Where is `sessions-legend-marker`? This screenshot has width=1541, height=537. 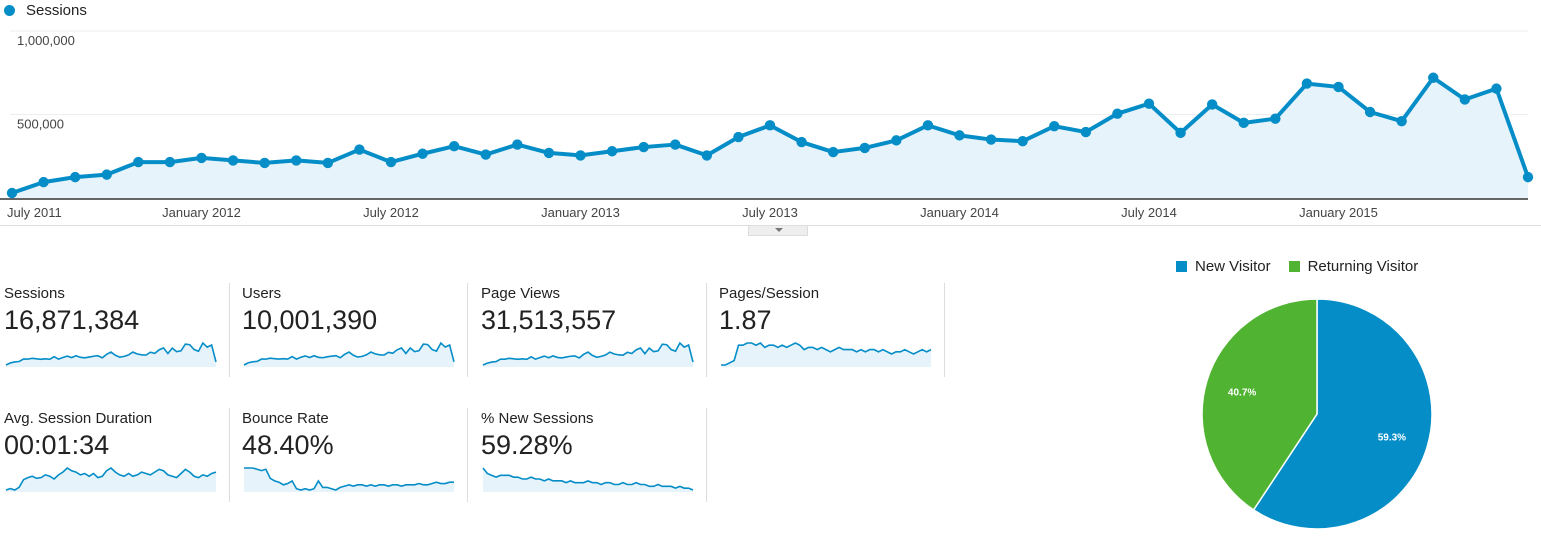 sessions-legend-marker is located at coordinates (9, 10).